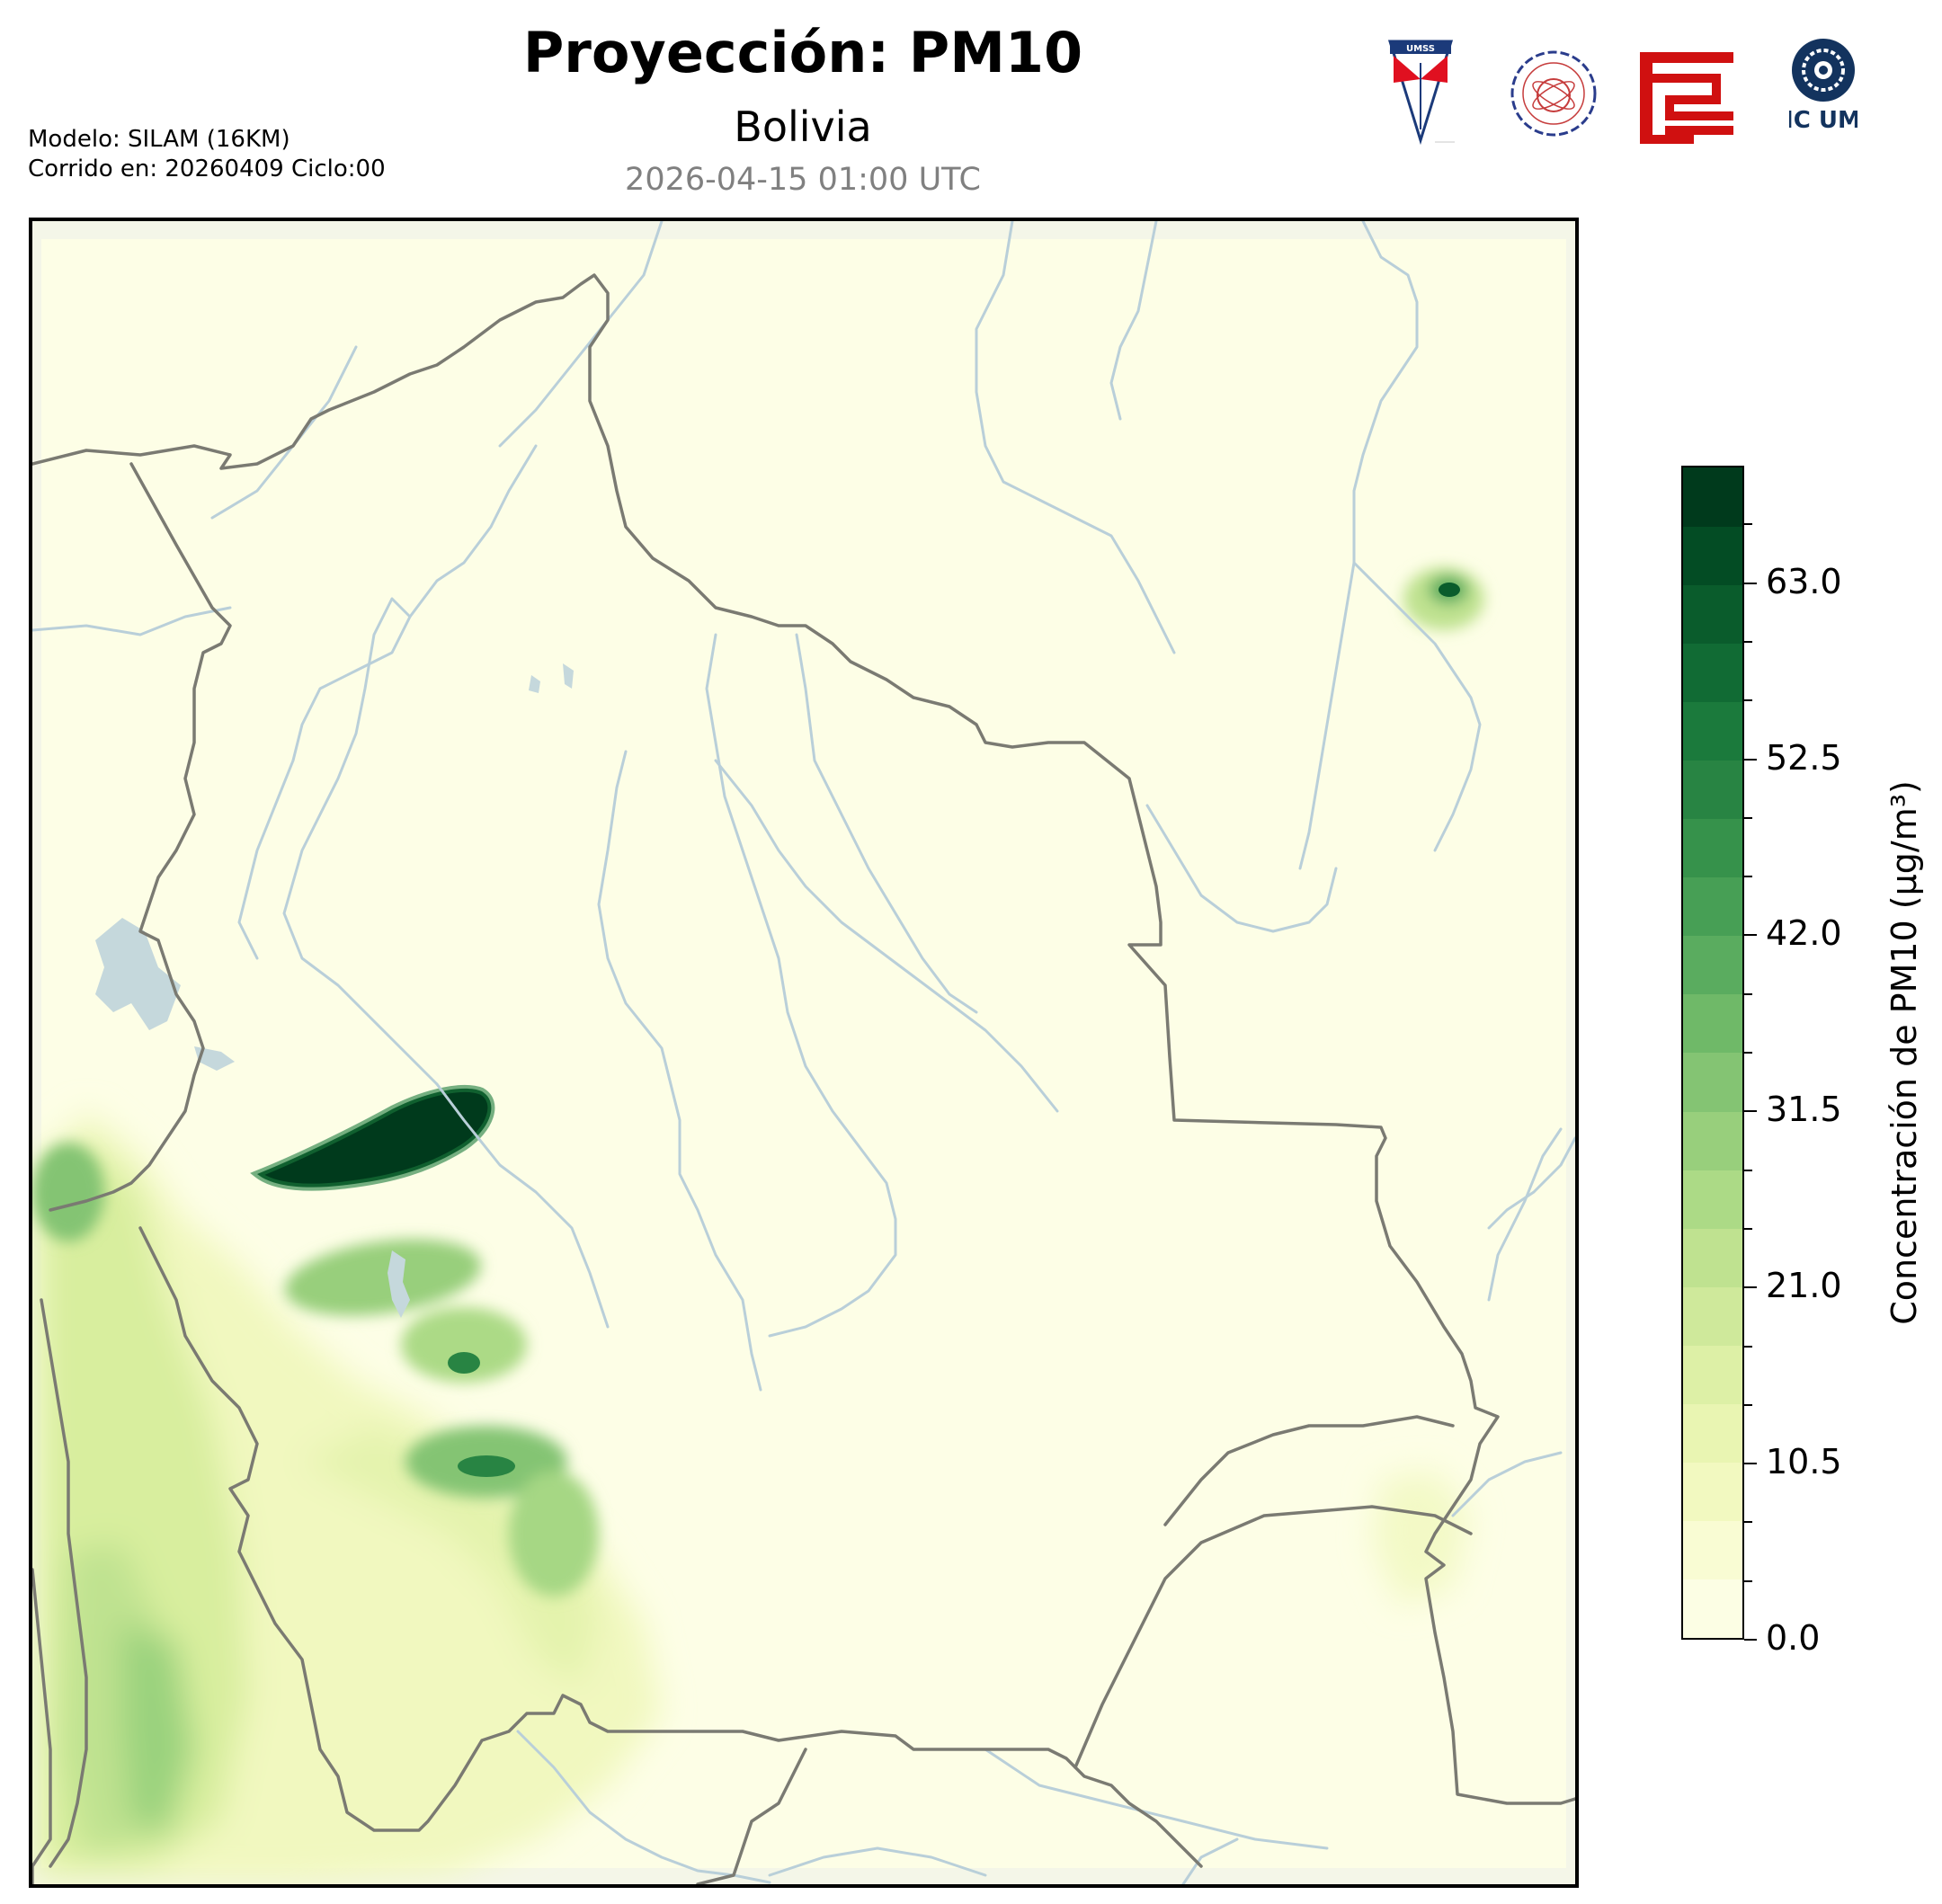 This screenshot has height=1904, width=1942. Describe the element at coordinates (1823, 95) in the screenshot. I see `cmc-umss-logo: CMC UMSS` at that location.